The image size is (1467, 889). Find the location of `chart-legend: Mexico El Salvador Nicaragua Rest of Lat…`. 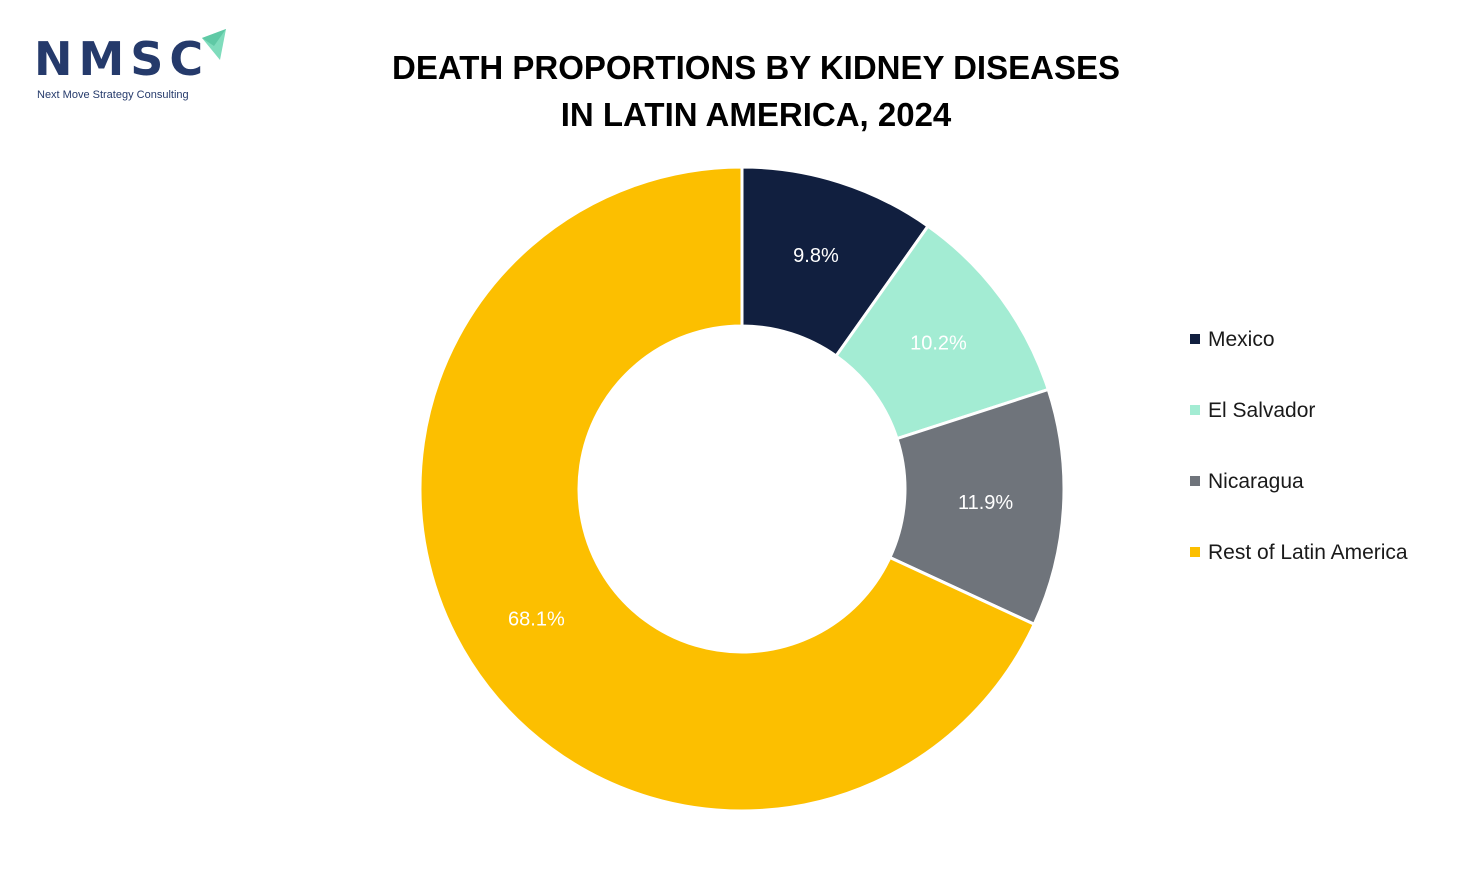

chart-legend: Mexico El Salvador Nicaragua Rest of Lat… is located at coordinates (1299, 466).